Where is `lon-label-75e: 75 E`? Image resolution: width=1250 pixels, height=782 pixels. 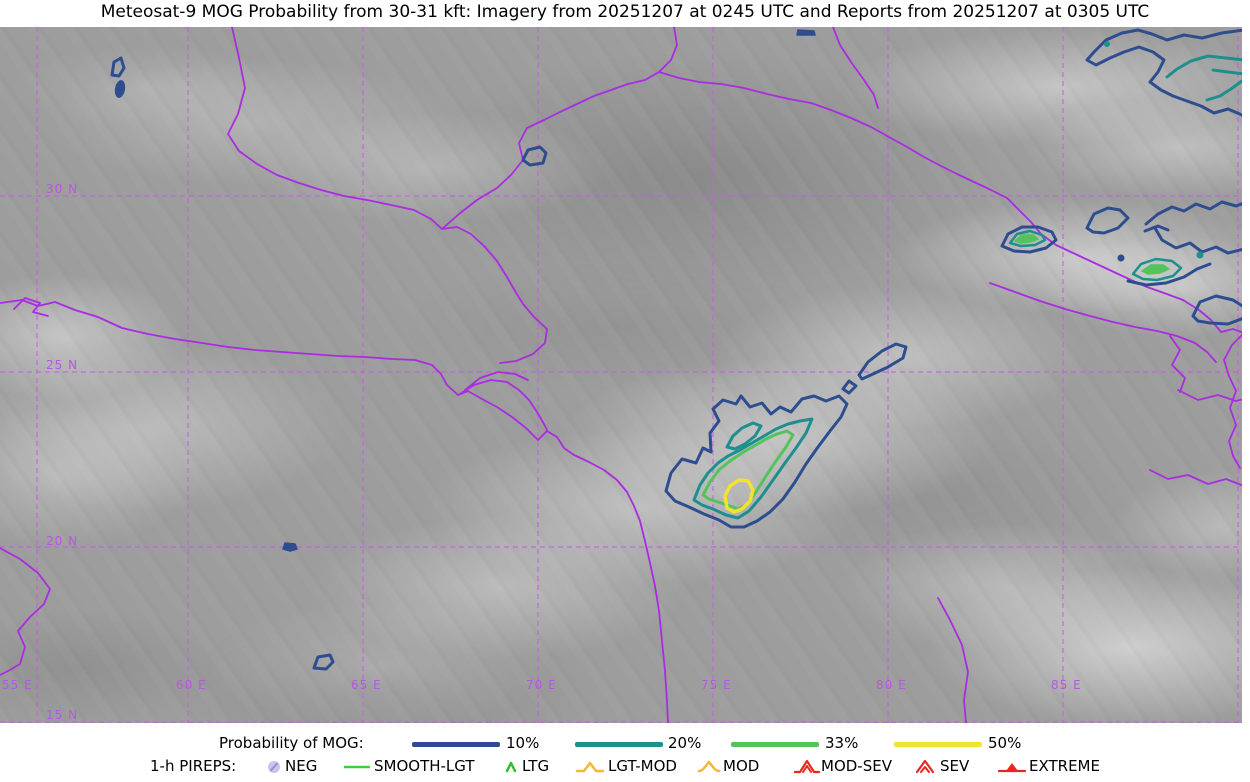 lon-label-75e: 75 E is located at coordinates (716, 685).